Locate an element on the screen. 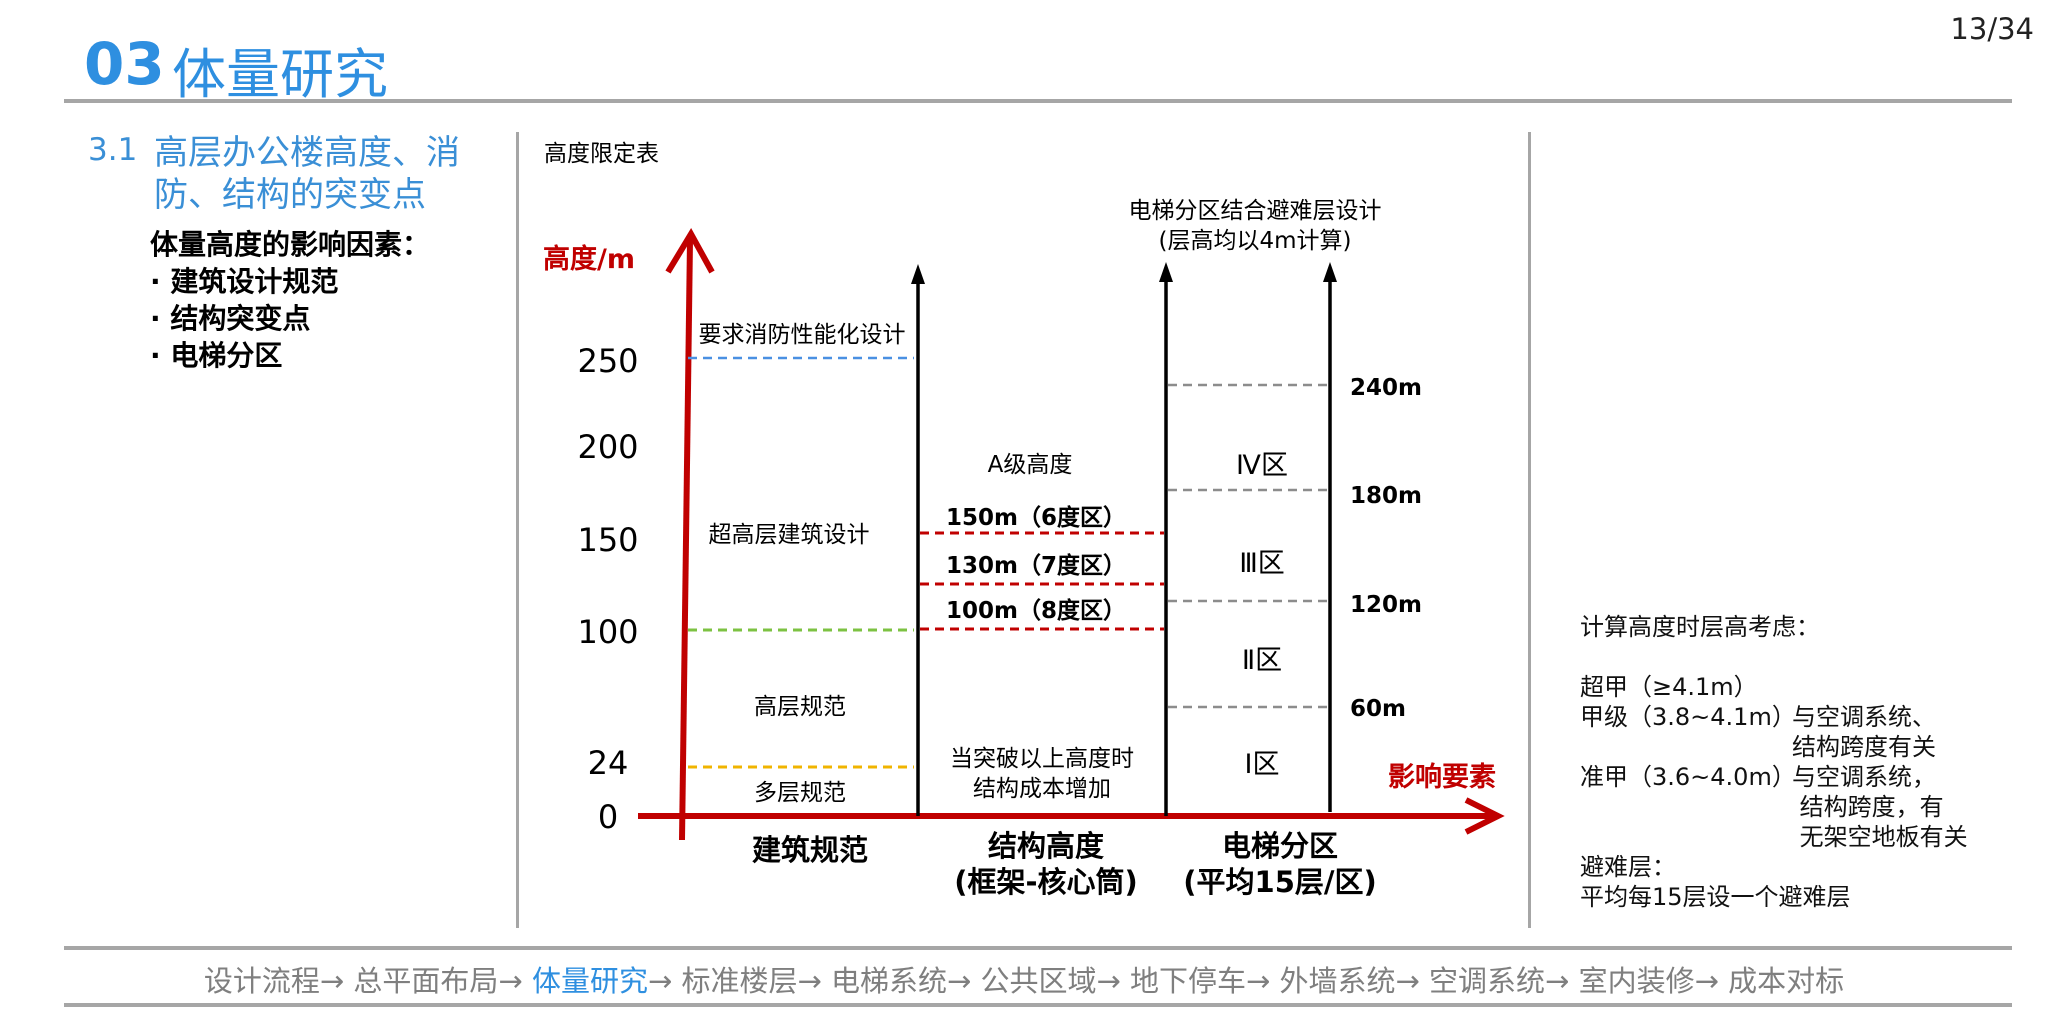  structure-label-grade-a: A级高度 is located at coordinates (1030, 465).